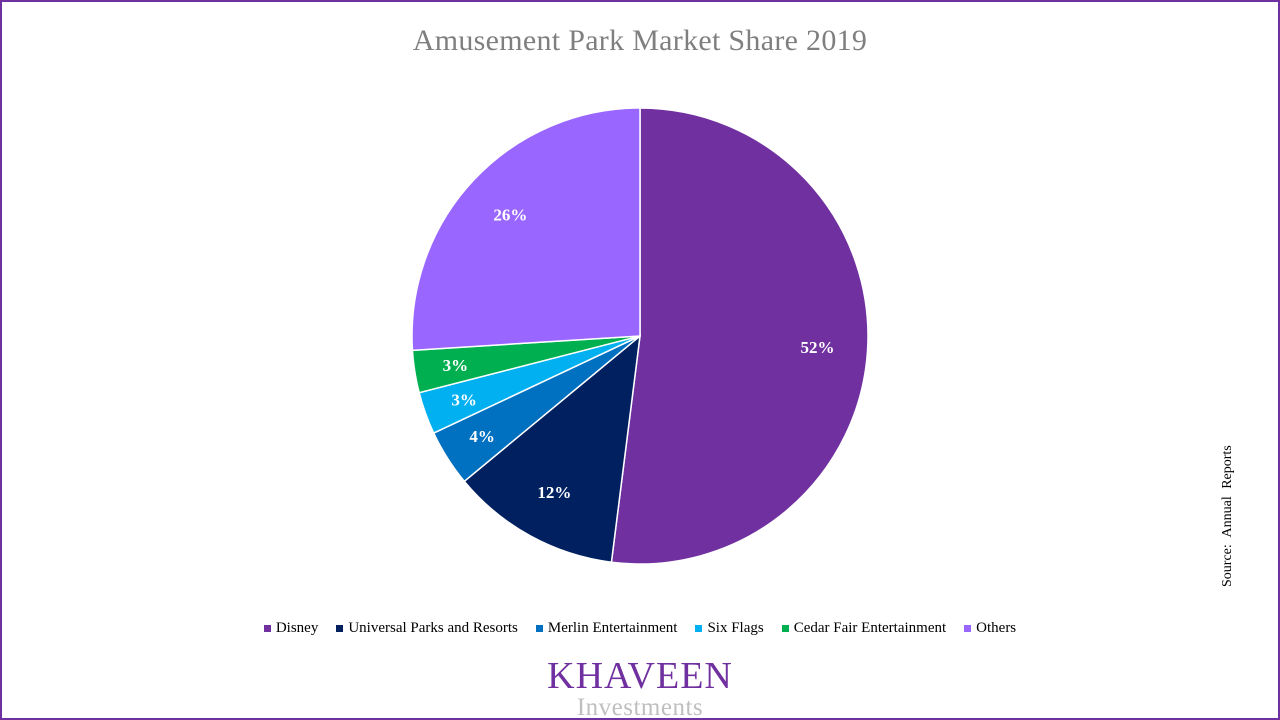 The height and width of the screenshot is (720, 1280). What do you see at coordinates (640, 707) in the screenshot?
I see `brand-logo-subtitle: Investments` at bounding box center [640, 707].